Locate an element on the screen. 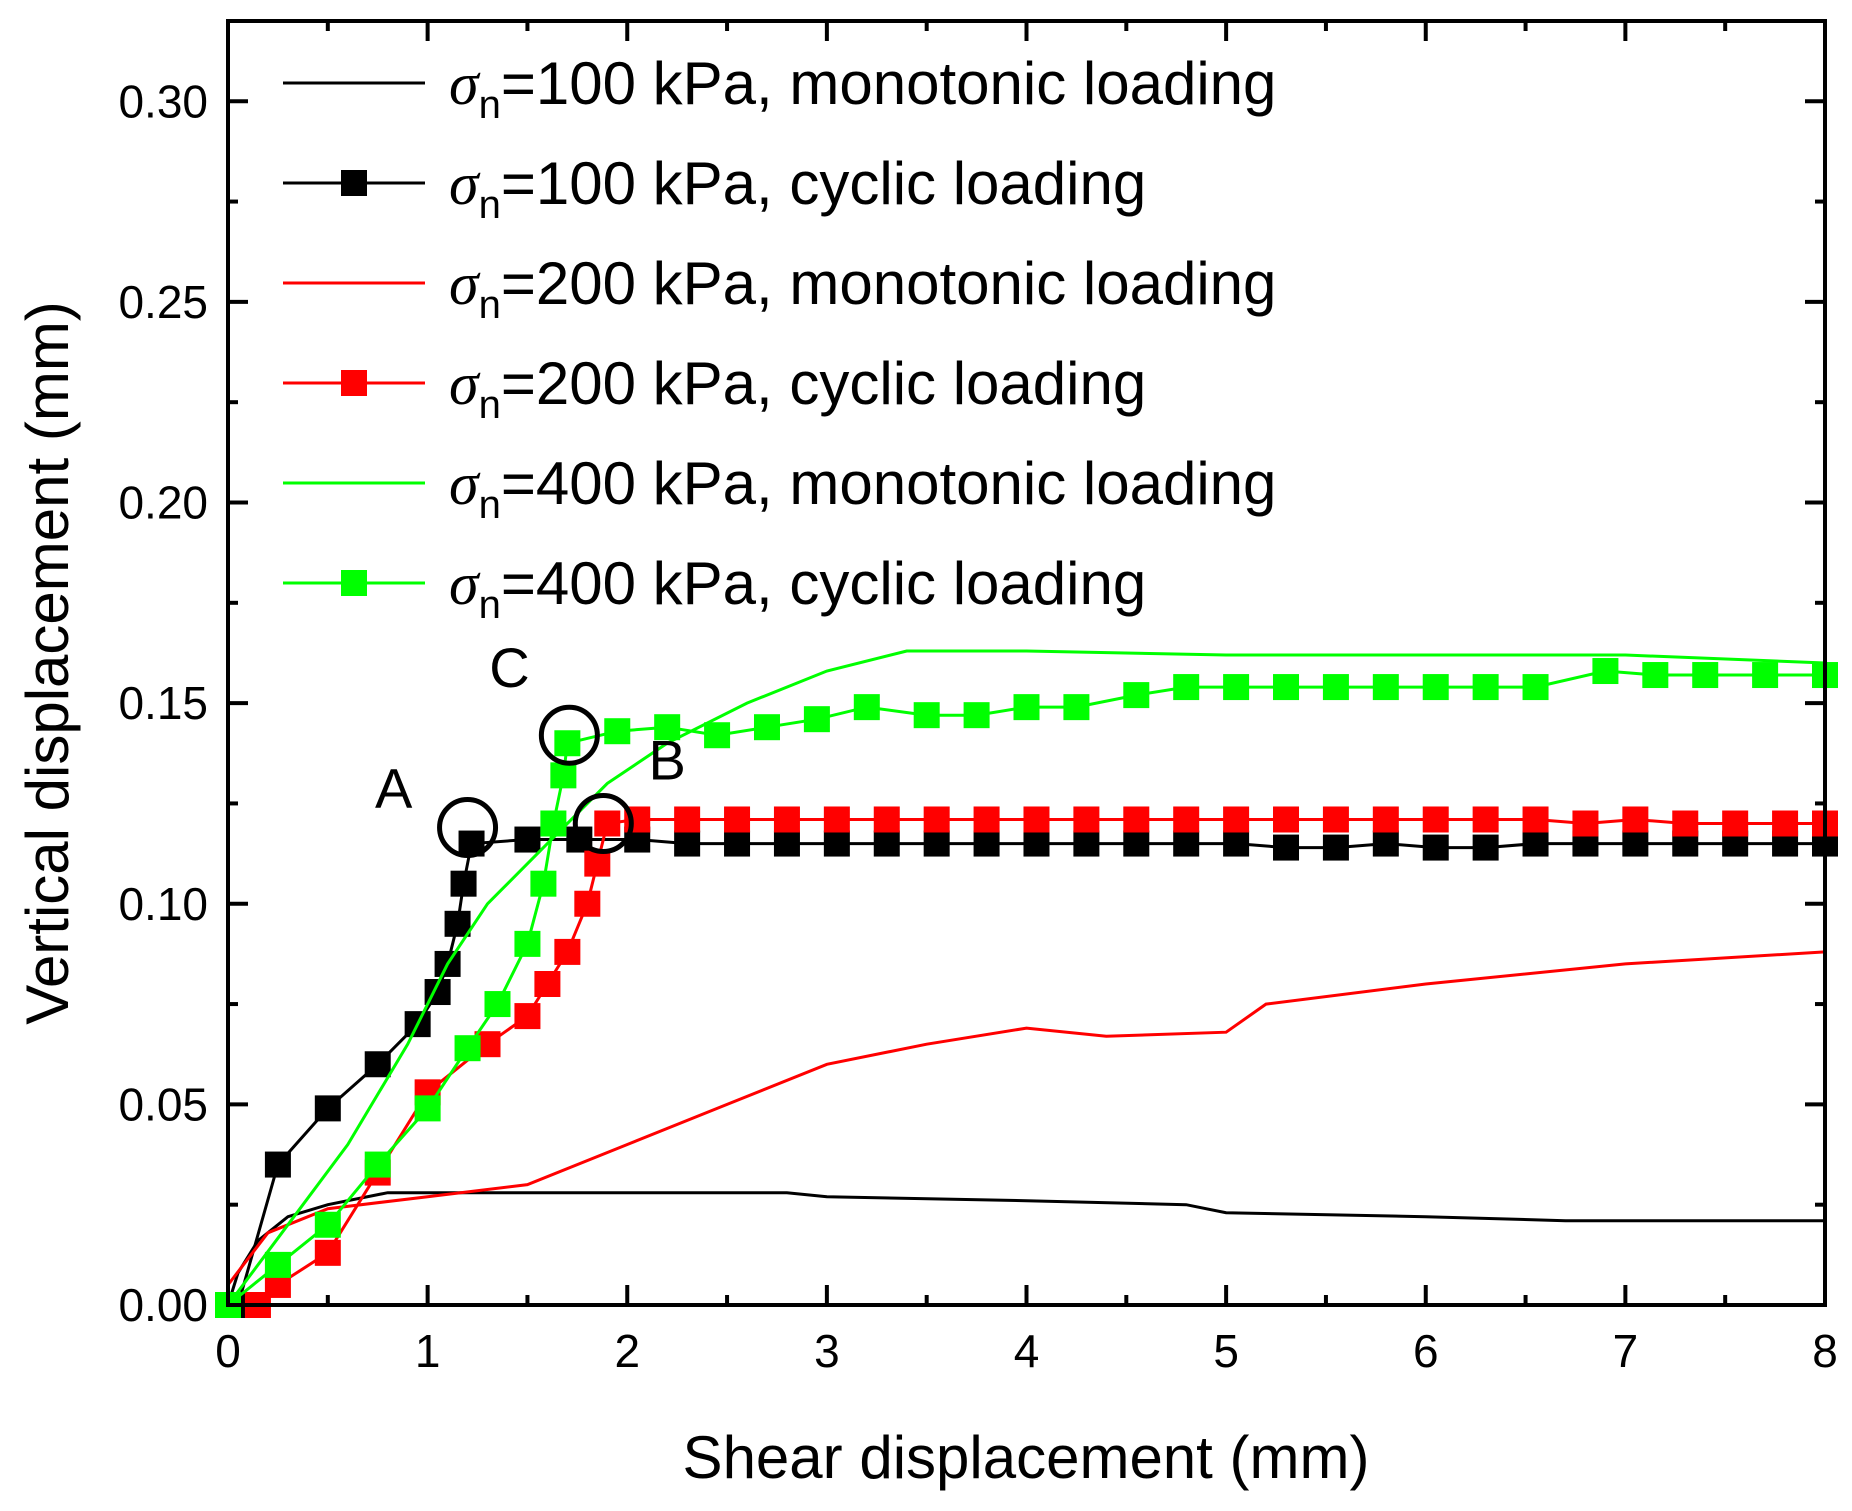 The width and height of the screenshot is (1852, 1511). y-axis-title: Vertical displacement (mm) is located at coordinates (47, 663).